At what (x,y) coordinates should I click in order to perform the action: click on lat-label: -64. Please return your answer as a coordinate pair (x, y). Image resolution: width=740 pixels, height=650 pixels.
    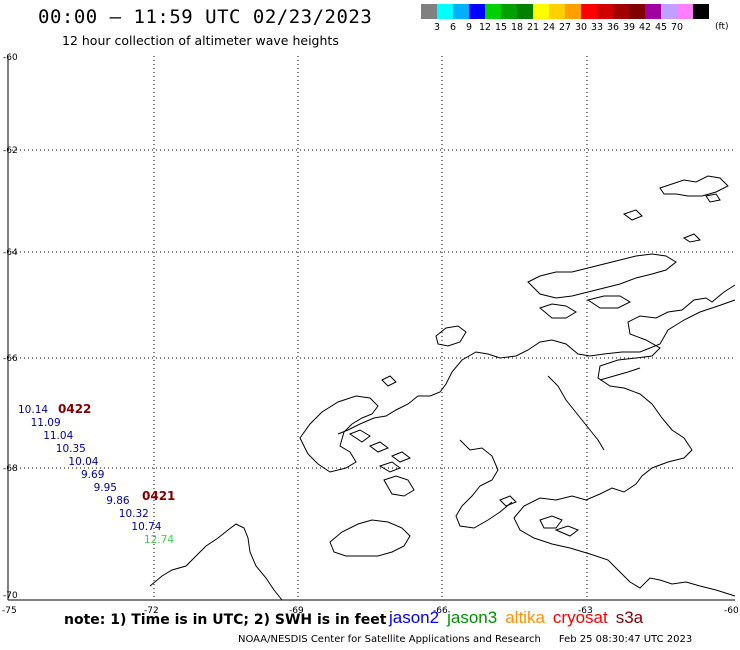
    Looking at the image, I should click on (10, 253).